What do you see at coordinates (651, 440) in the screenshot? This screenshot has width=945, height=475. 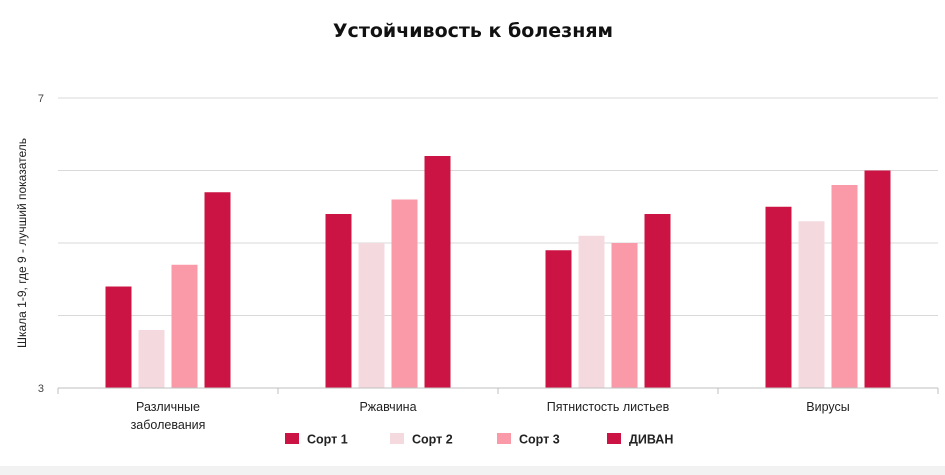 I see `legend-label: ДИВАН` at bounding box center [651, 440].